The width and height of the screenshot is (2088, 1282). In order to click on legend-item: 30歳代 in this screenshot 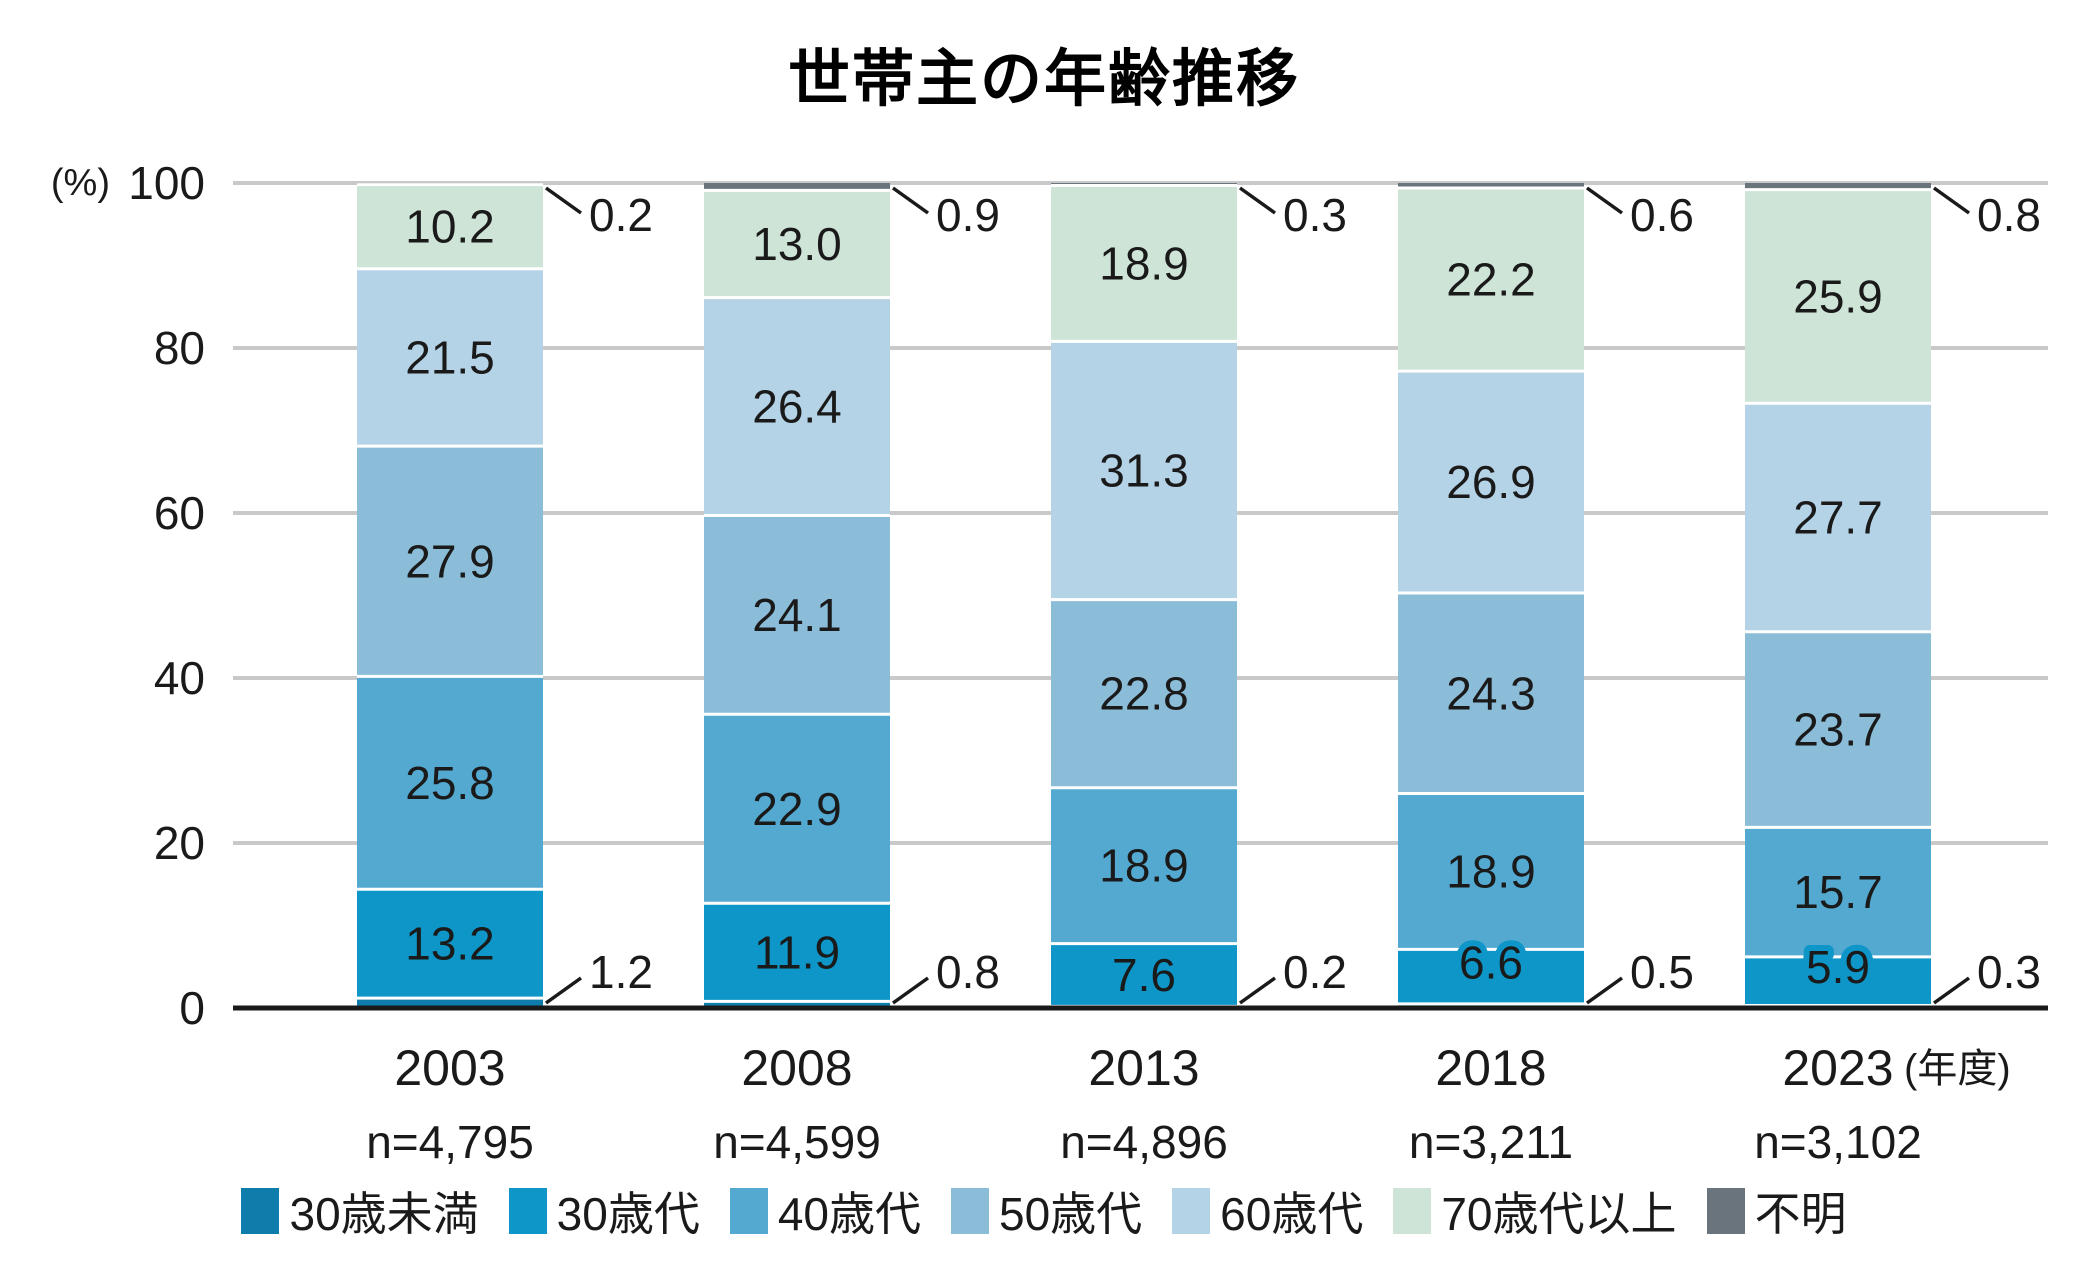, I will do `click(604, 1211)`.